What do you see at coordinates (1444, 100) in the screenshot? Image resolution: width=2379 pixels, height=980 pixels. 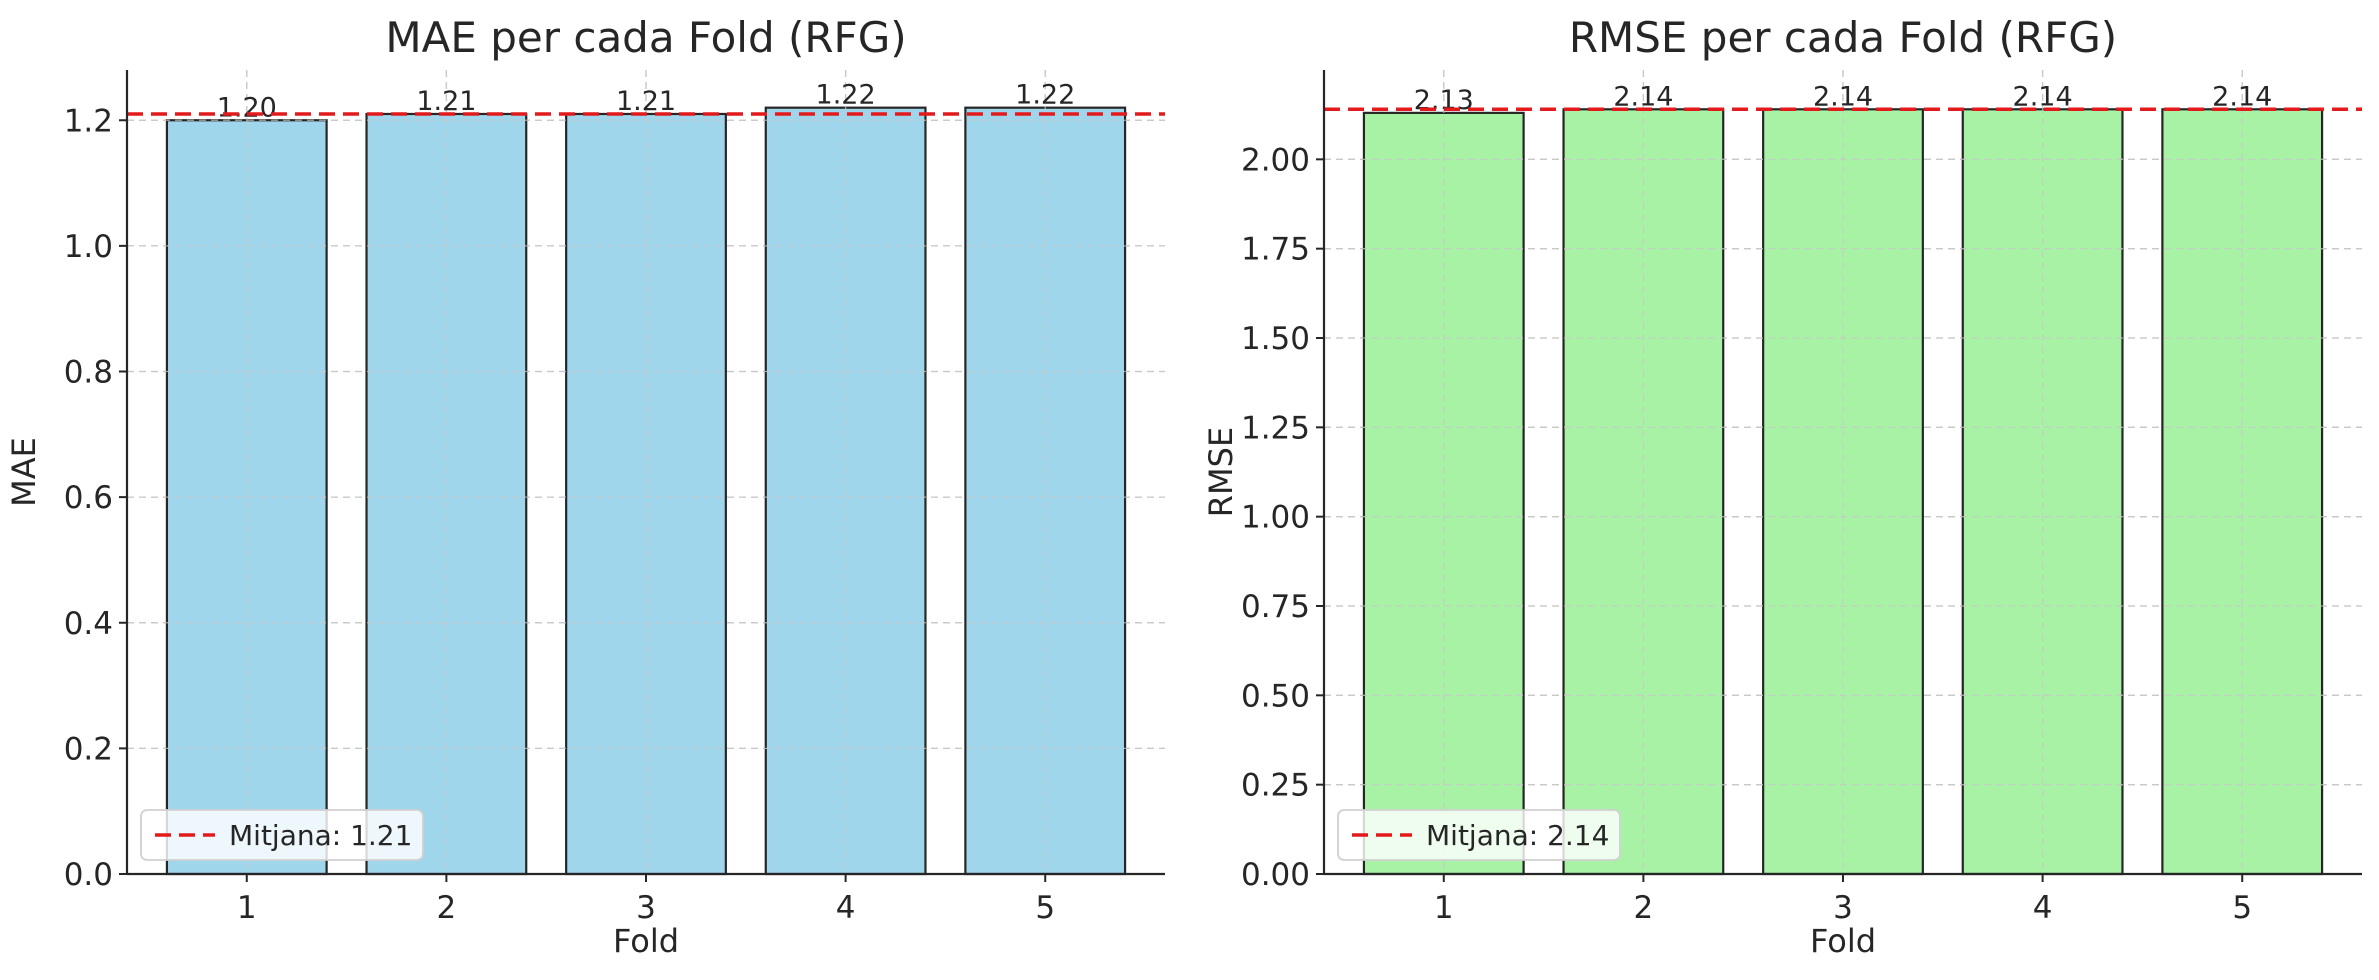 I see `bar-value-label: 2.13` at bounding box center [1444, 100].